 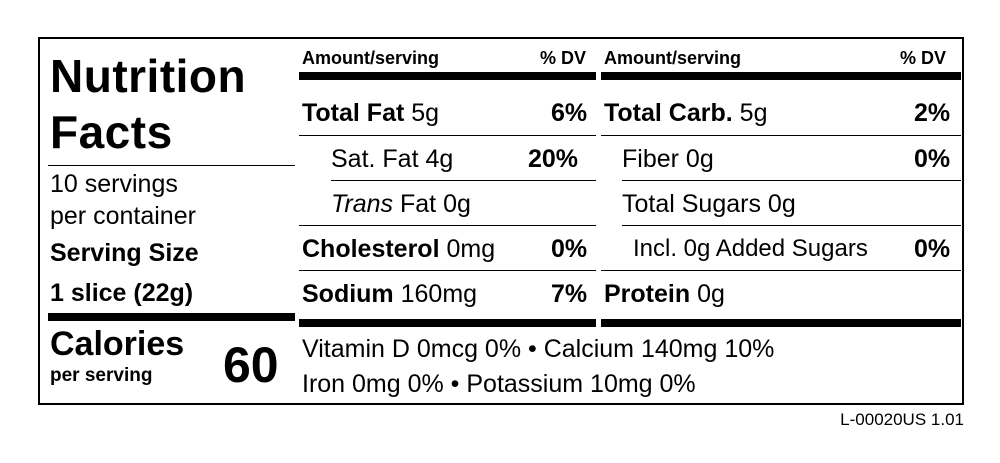 I want to click on dv-cholesterol: 0%, so click(x=569, y=249).